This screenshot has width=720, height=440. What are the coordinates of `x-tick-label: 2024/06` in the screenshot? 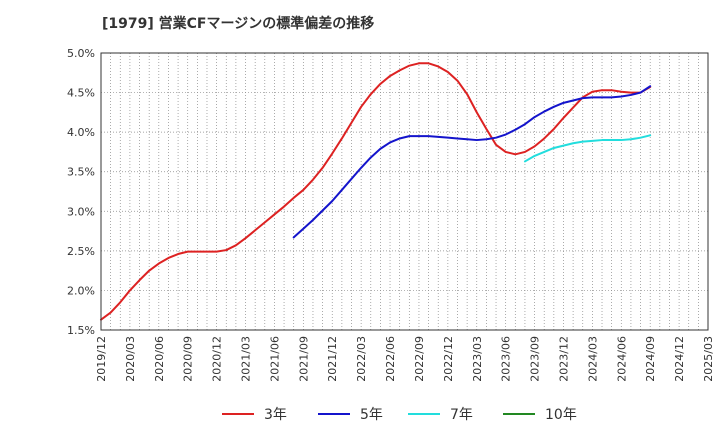 It's located at (621, 359).